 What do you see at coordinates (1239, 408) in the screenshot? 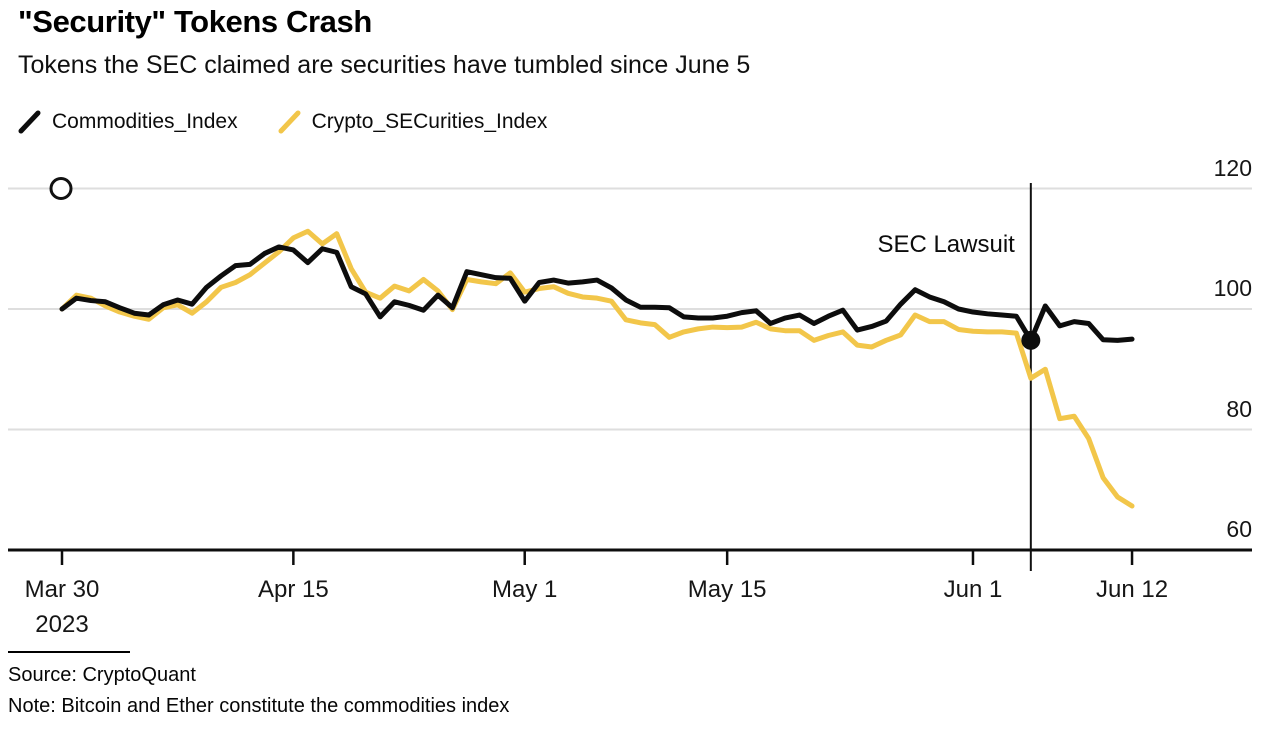
I see `y-label-80: 80` at bounding box center [1239, 408].